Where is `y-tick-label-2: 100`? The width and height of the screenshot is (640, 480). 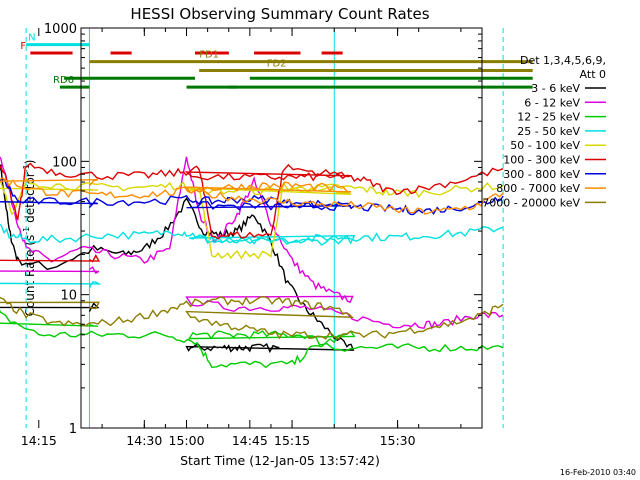 y-tick-label-2: 100 is located at coordinates (64, 162).